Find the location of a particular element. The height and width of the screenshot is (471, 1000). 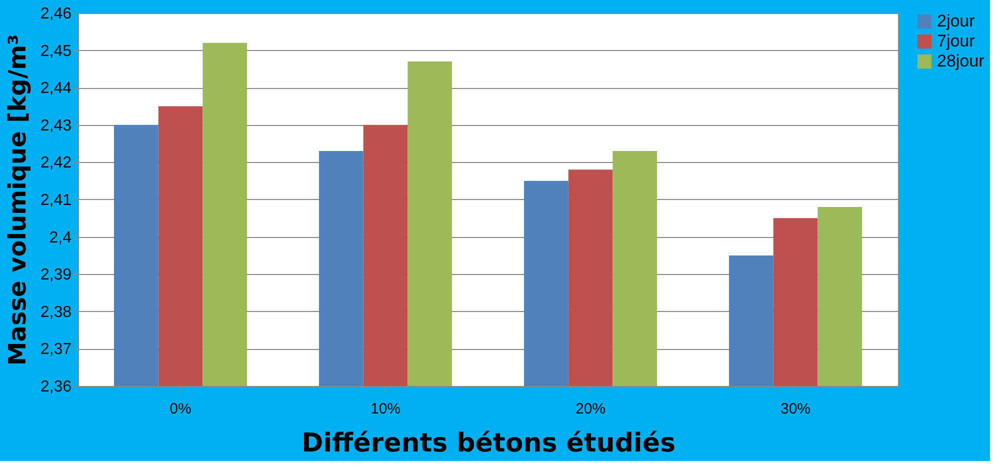

y-tick-label: 2,46 is located at coordinates (56, 14).